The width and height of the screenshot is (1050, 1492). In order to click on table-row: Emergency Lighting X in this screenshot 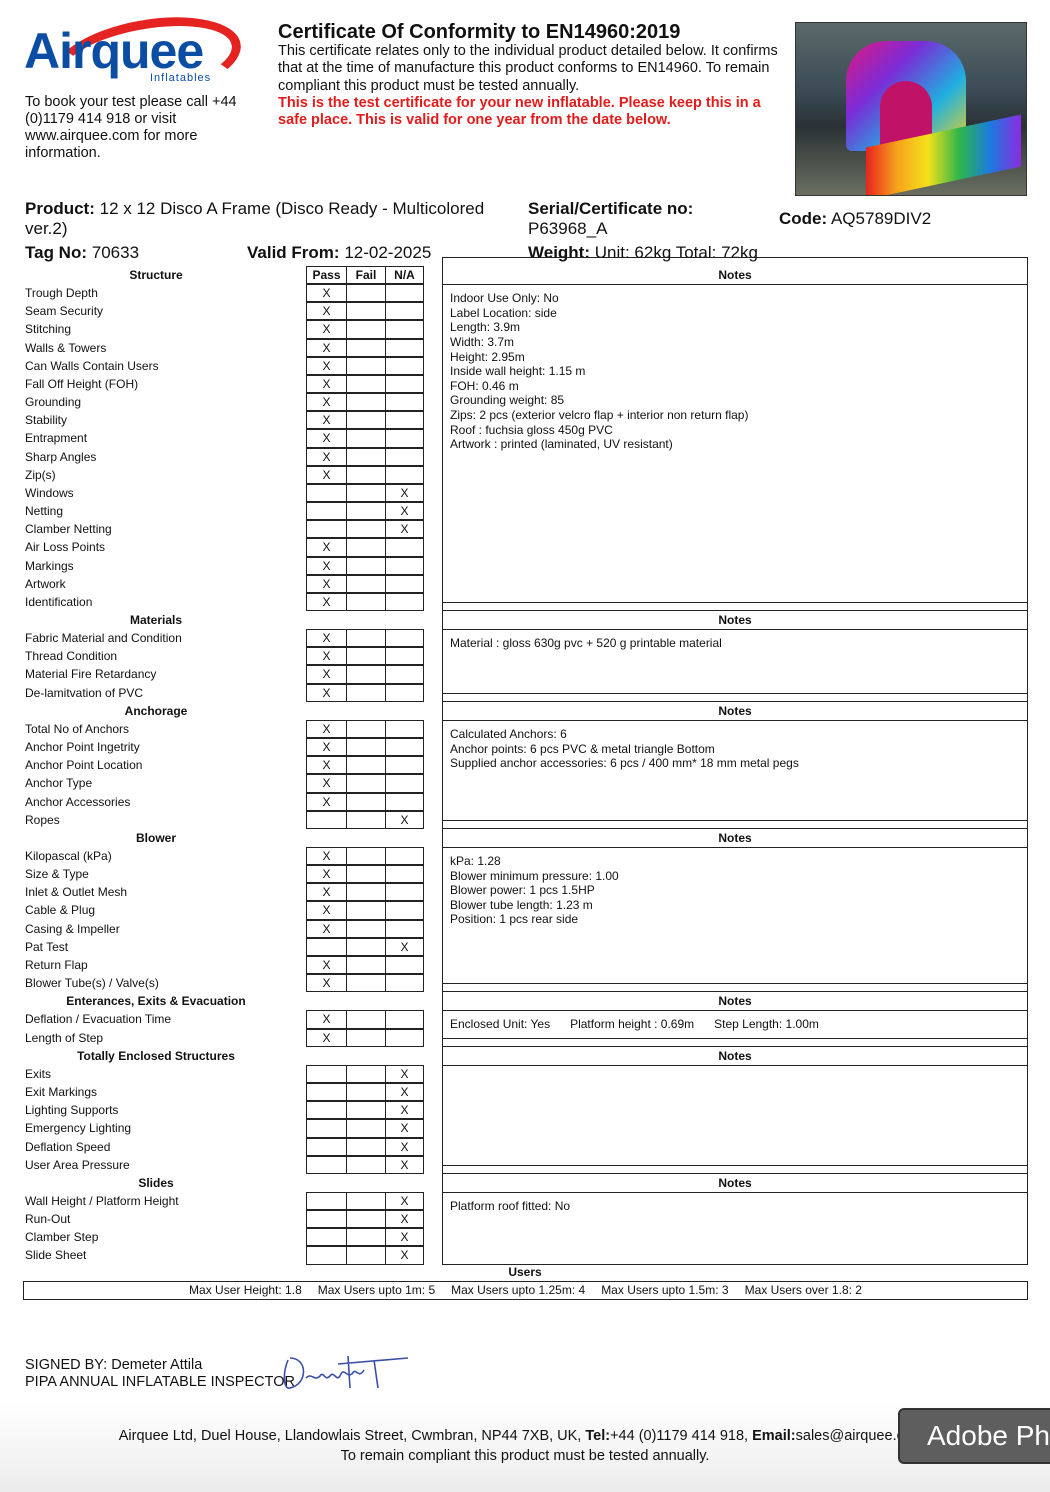, I will do `click(525, 1128)`.